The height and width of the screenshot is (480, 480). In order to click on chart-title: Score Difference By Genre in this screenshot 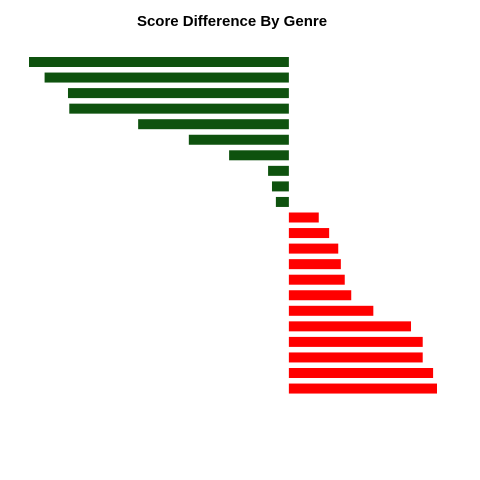, I will do `click(232, 21)`.